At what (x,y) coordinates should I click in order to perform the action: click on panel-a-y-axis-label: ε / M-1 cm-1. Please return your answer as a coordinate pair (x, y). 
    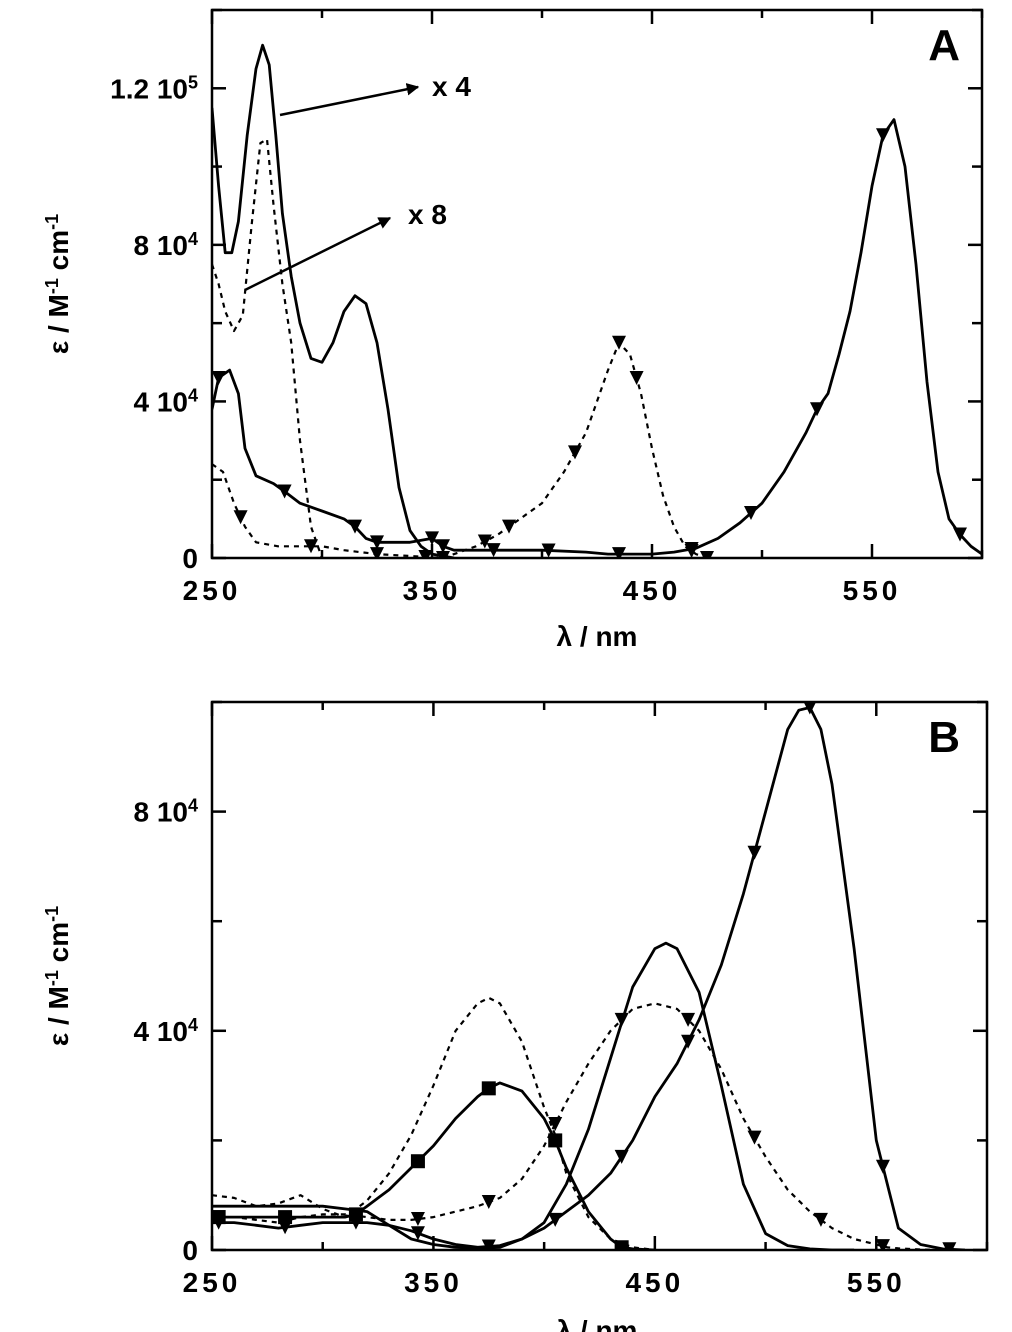
    Looking at the image, I should click on (58, 284).